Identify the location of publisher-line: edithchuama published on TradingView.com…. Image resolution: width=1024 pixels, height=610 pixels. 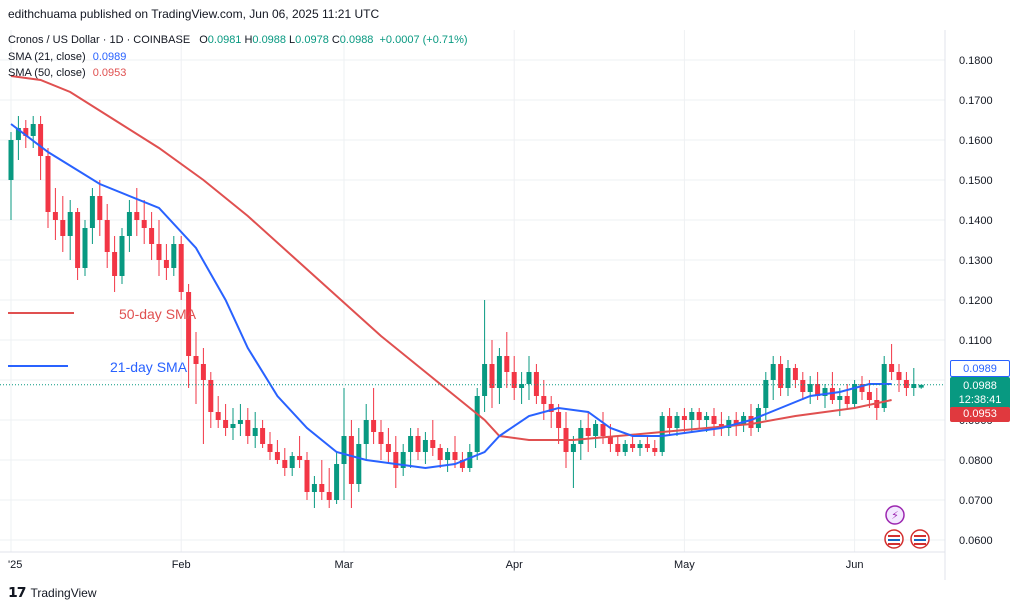
(194, 14).